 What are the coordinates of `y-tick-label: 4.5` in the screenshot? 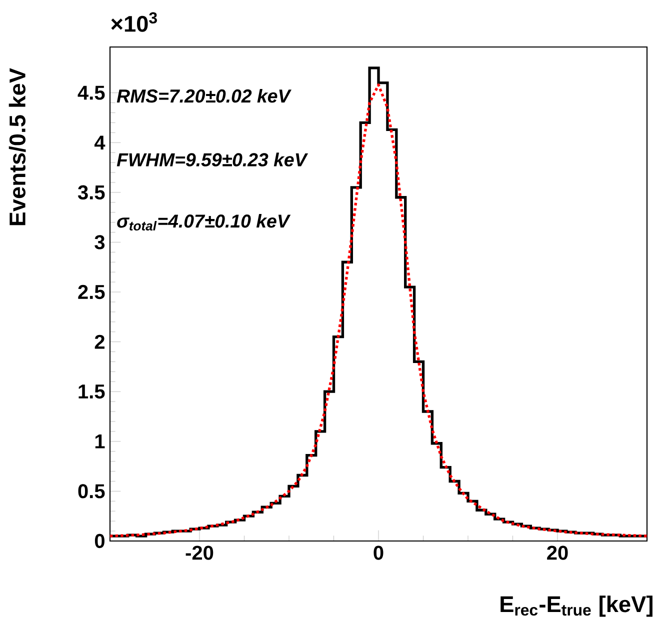 It's located at (91, 93).